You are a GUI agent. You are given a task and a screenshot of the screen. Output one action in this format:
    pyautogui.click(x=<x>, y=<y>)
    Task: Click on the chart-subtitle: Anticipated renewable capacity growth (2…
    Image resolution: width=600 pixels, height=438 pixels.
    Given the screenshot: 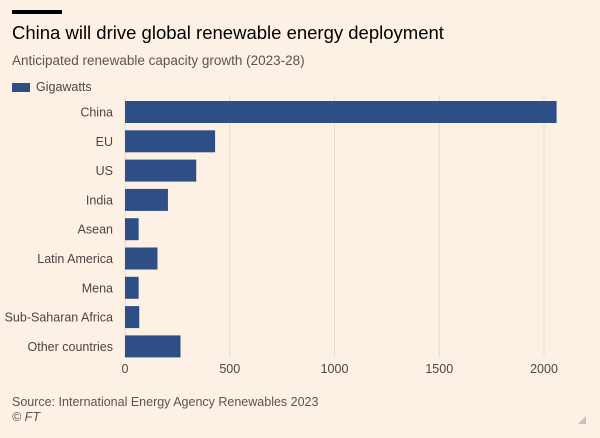 What is the action you would take?
    pyautogui.click(x=158, y=60)
    